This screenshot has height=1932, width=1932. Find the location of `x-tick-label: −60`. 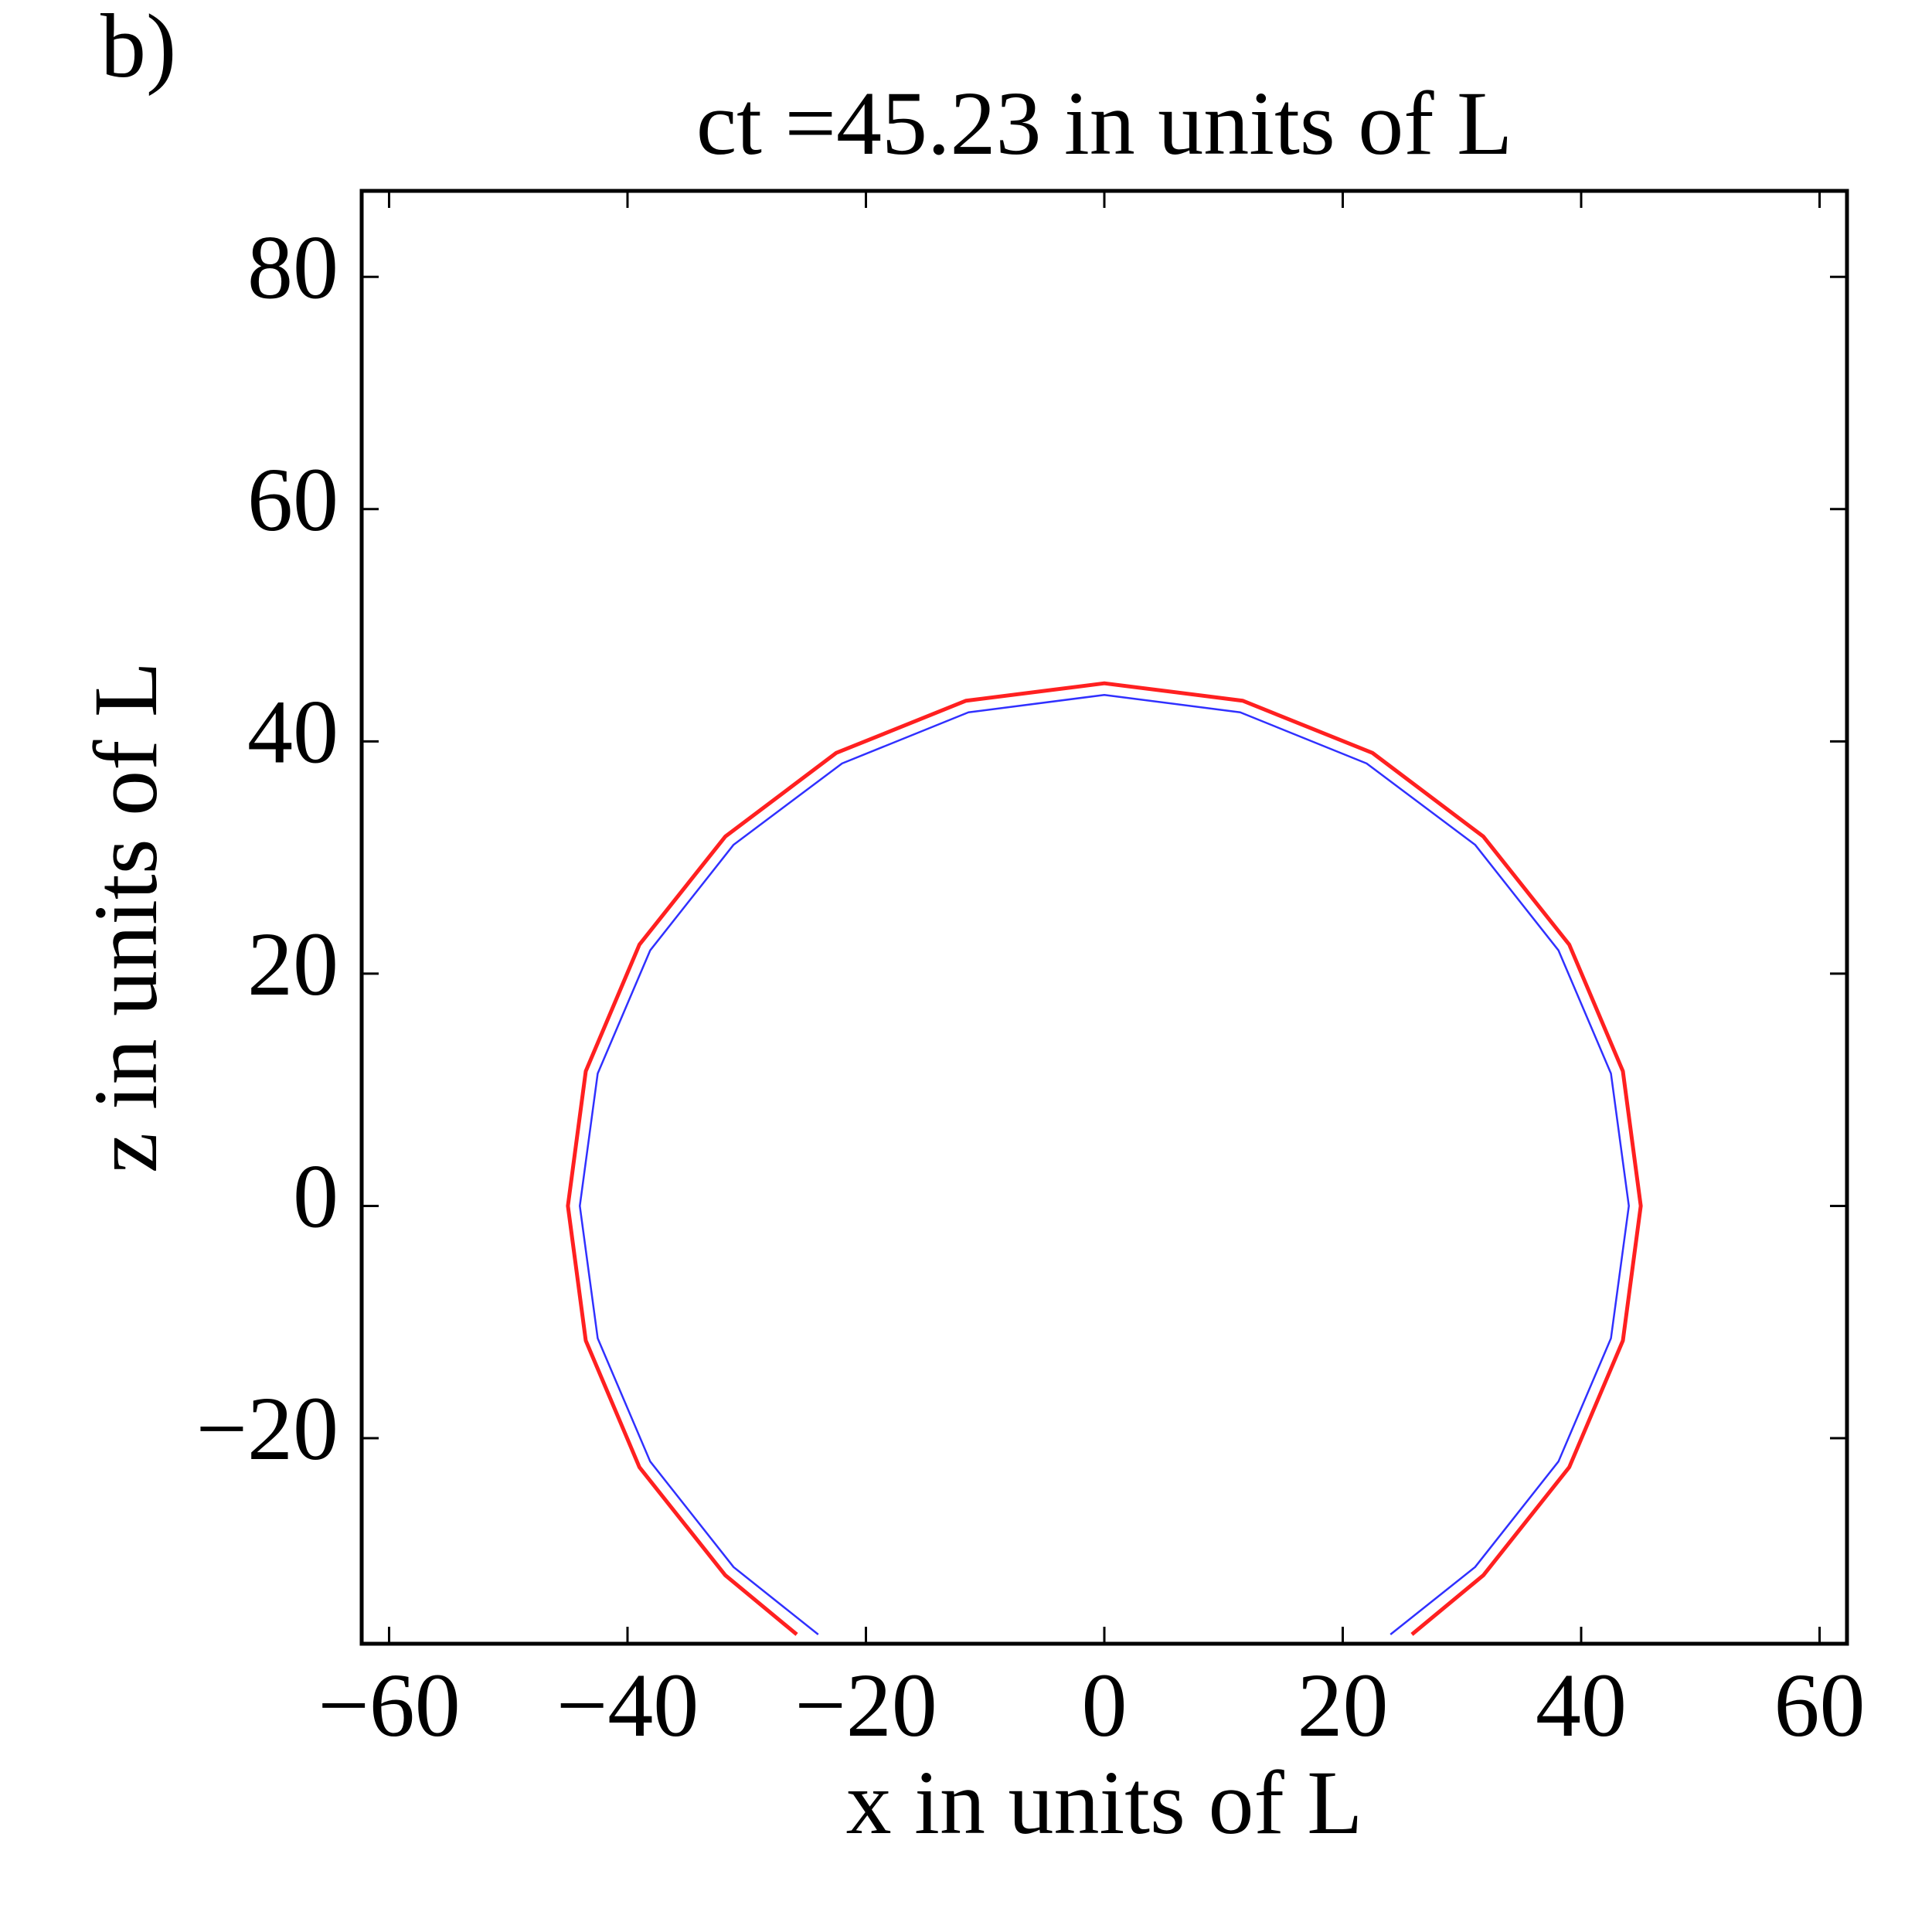

x-tick-label: −60 is located at coordinates (390, 1705).